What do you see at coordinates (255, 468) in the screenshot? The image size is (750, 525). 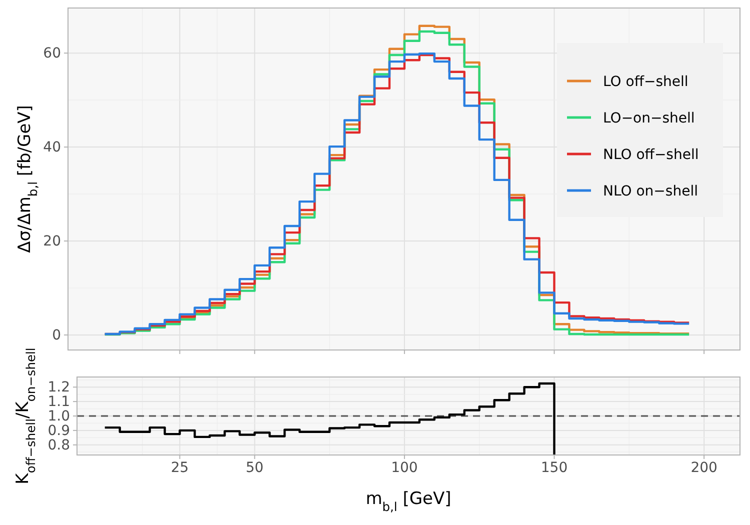 I see `x-tick-label: 50` at bounding box center [255, 468].